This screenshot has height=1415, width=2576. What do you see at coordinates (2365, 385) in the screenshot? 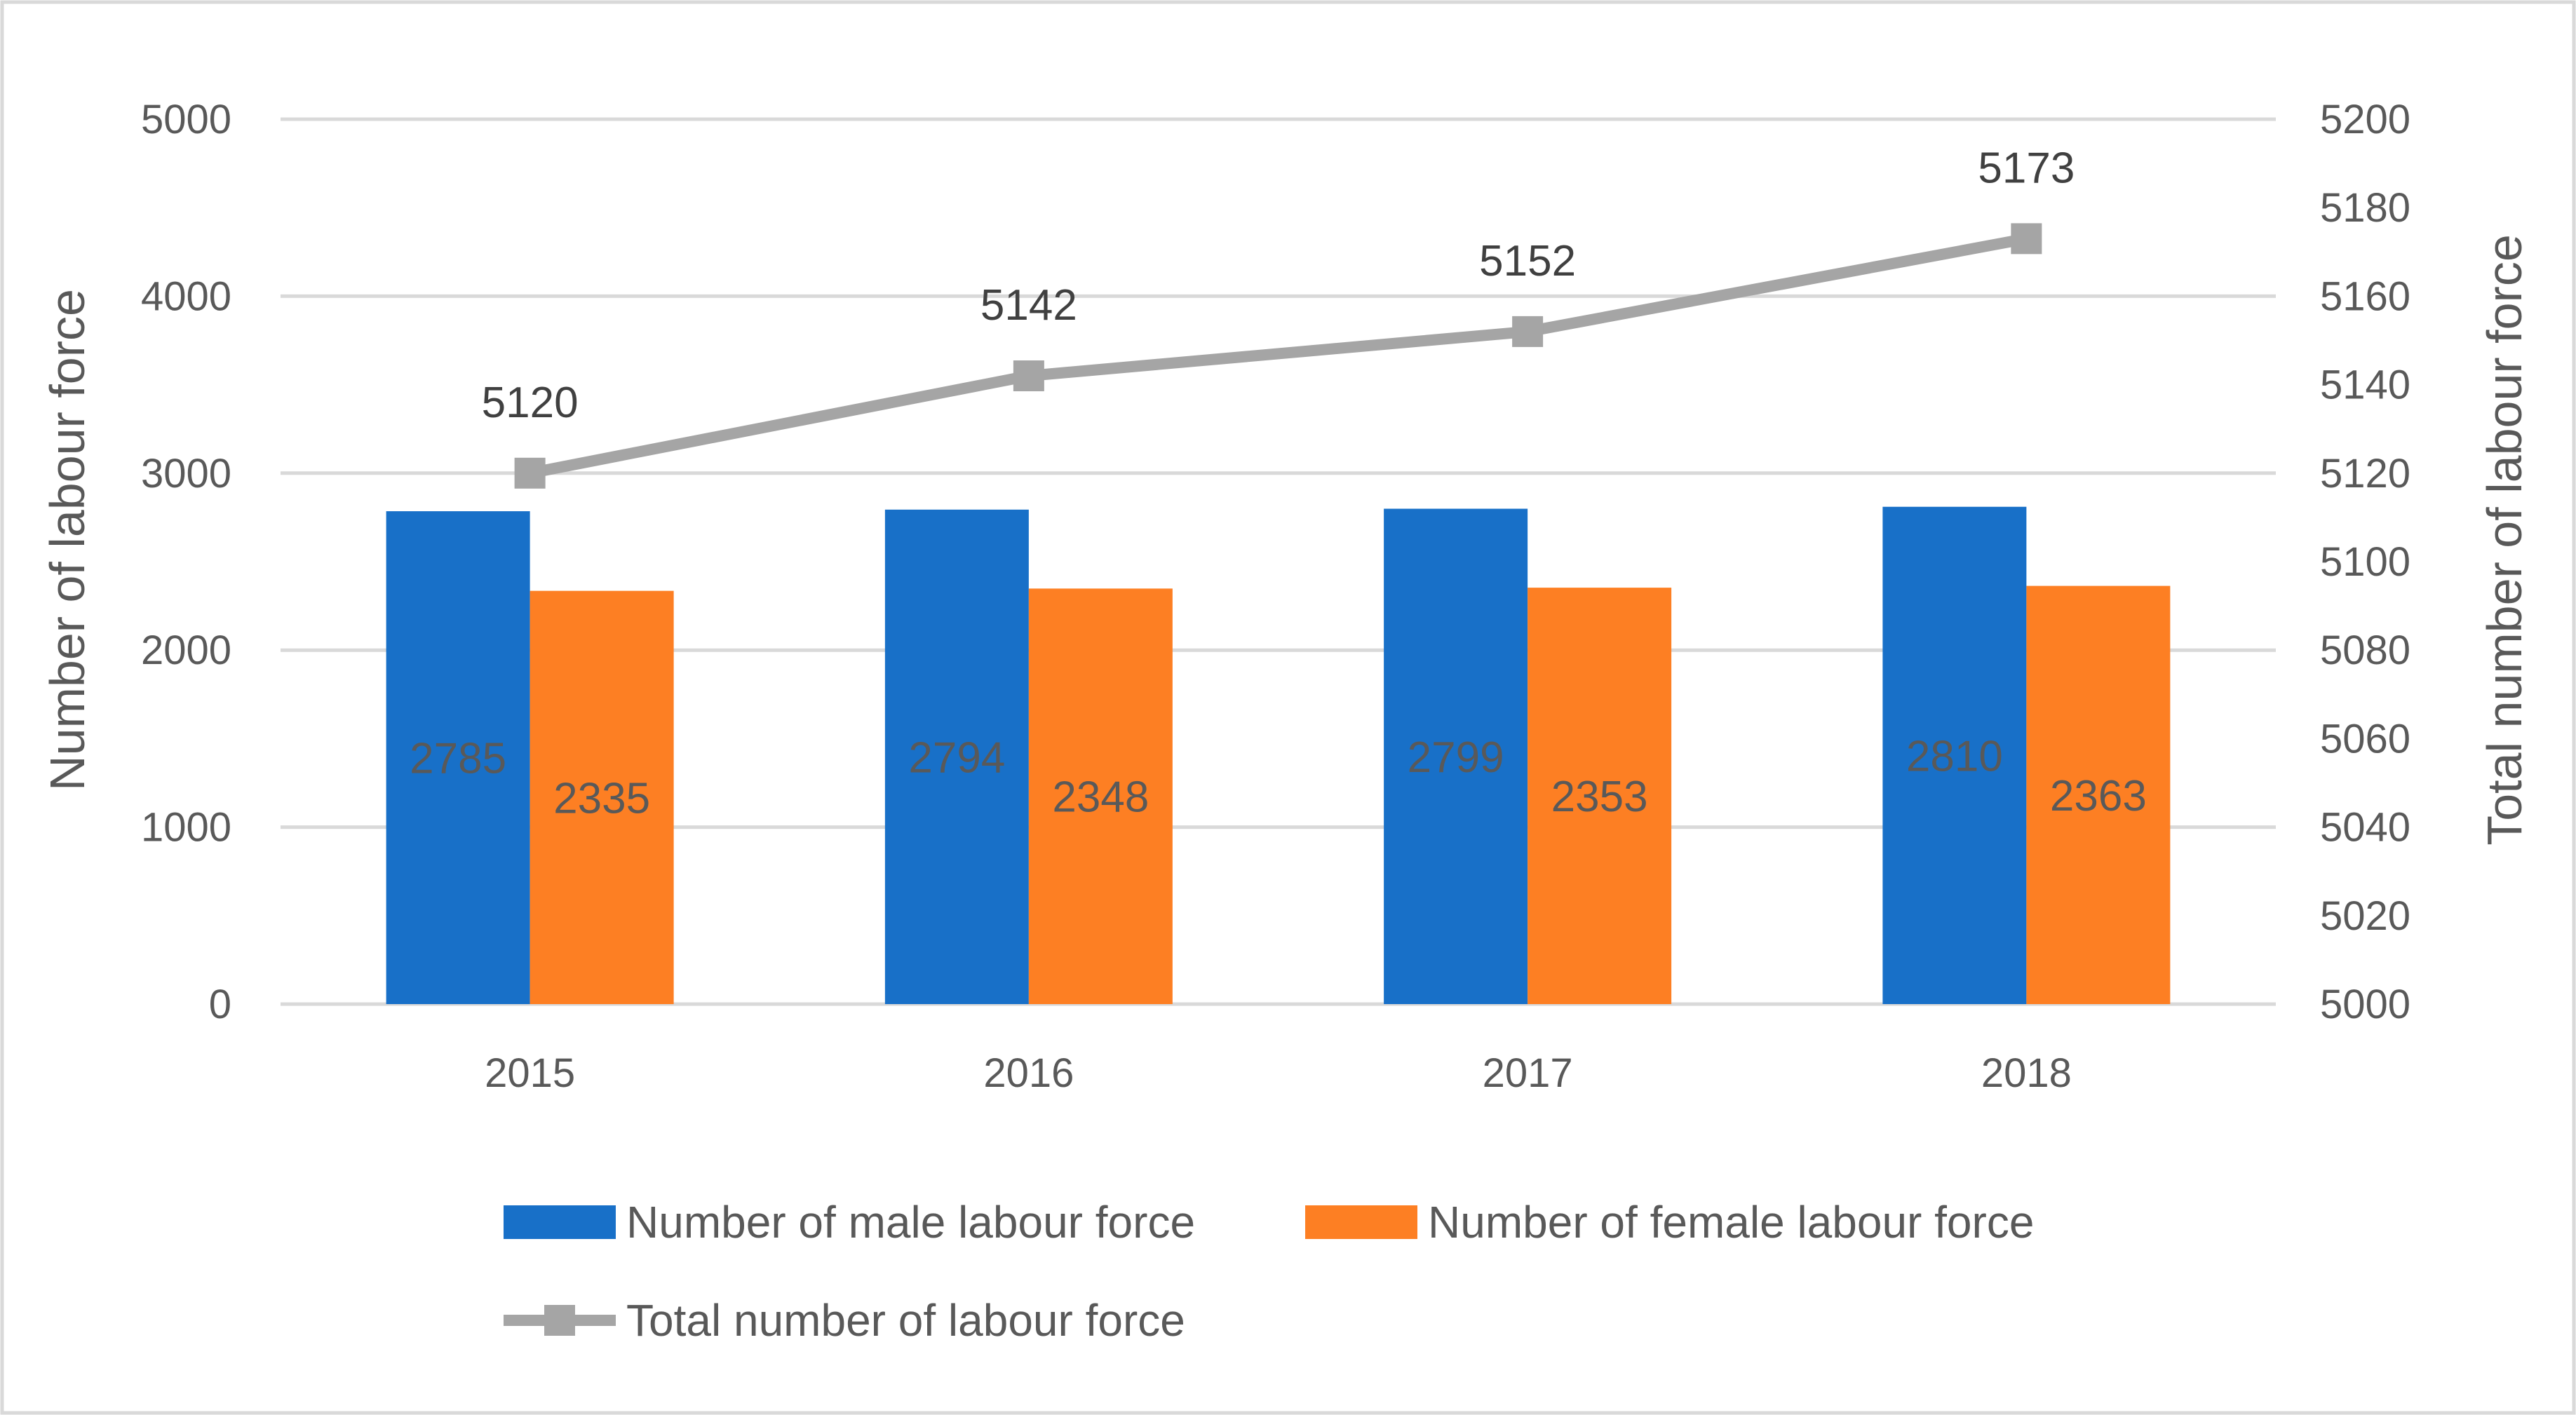
I see `y2-tick-label: 5140` at bounding box center [2365, 385].